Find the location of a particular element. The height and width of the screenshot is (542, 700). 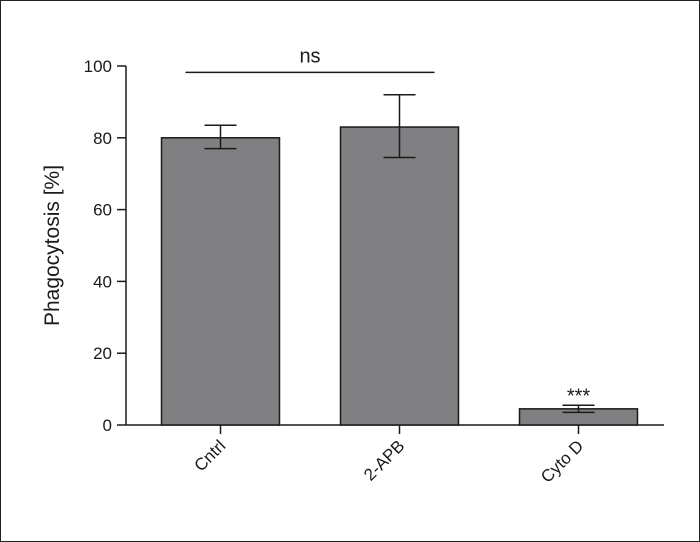

y-axis-label: Phagocytosis [%] is located at coordinates (52, 245).